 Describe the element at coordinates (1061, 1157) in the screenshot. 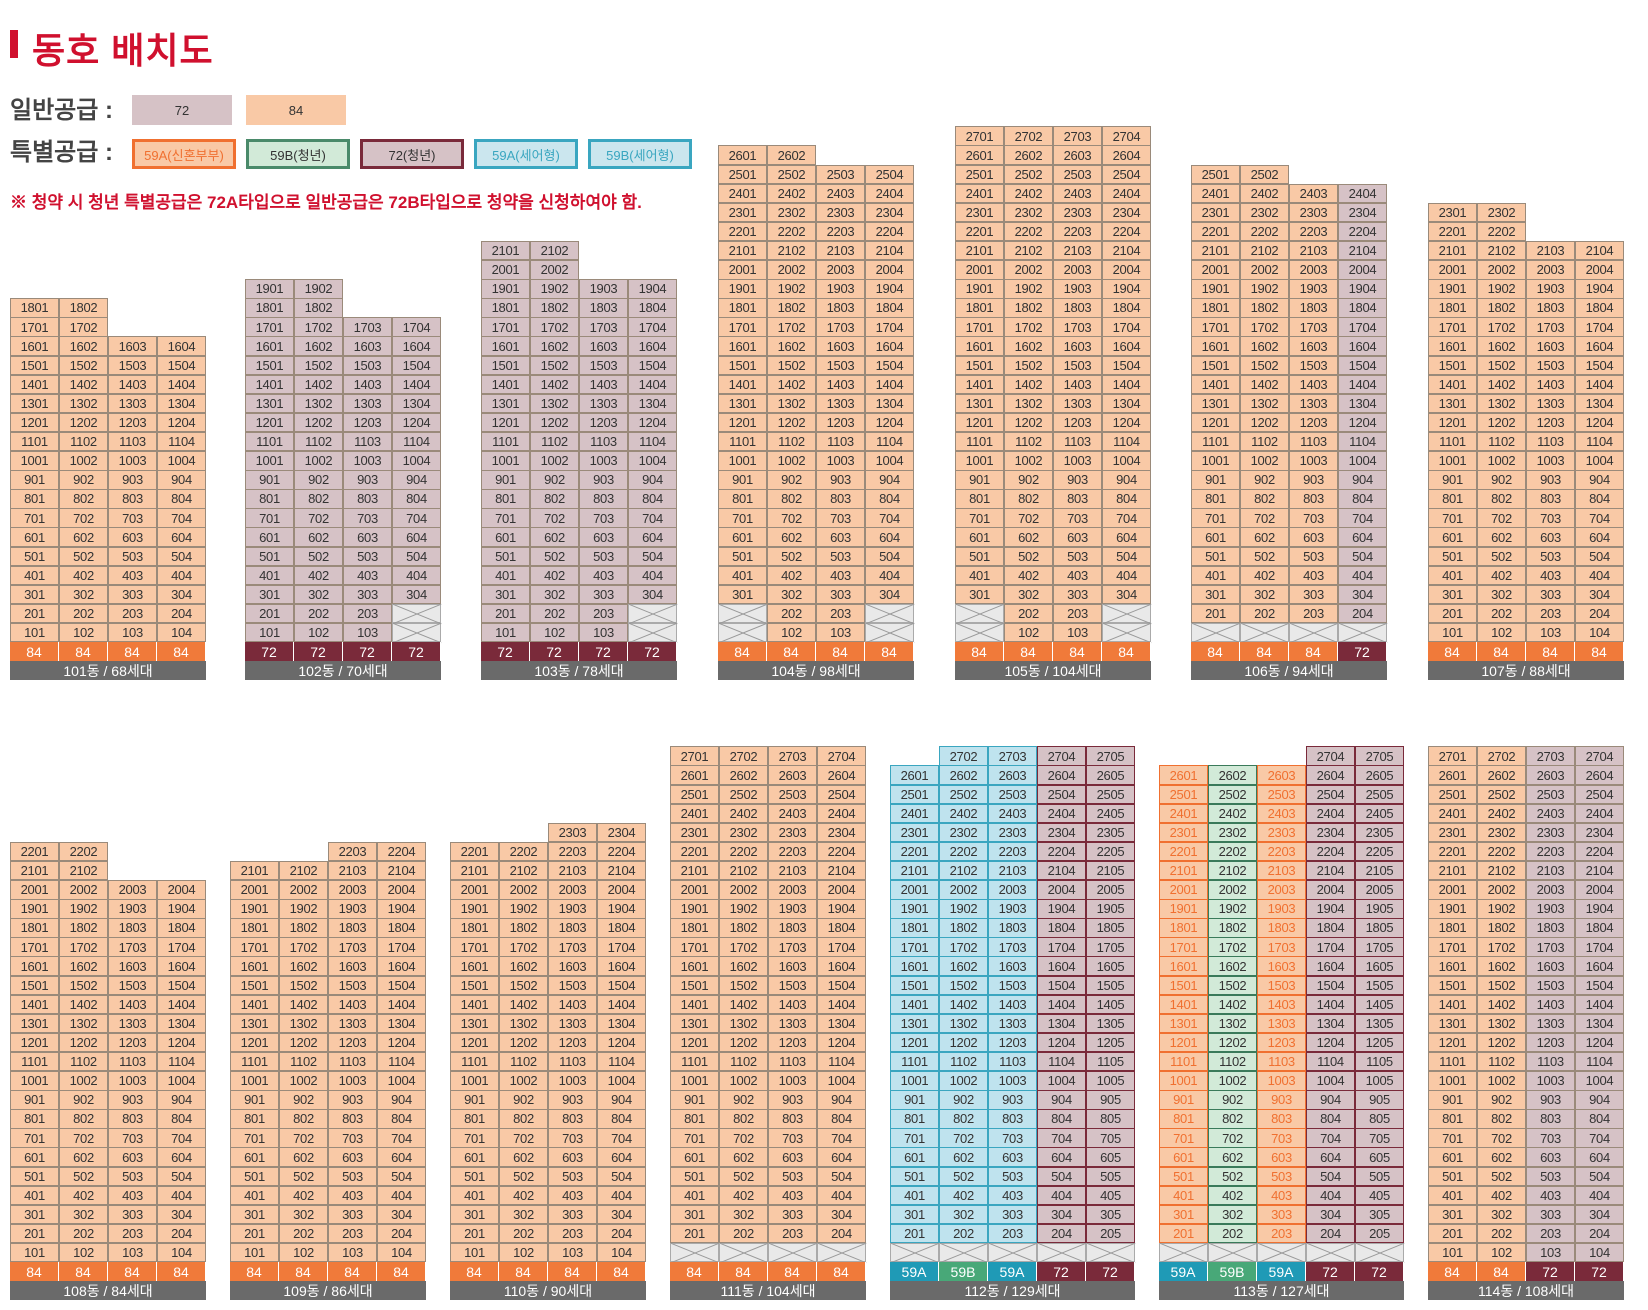

I see `unit-cell: 604` at that location.